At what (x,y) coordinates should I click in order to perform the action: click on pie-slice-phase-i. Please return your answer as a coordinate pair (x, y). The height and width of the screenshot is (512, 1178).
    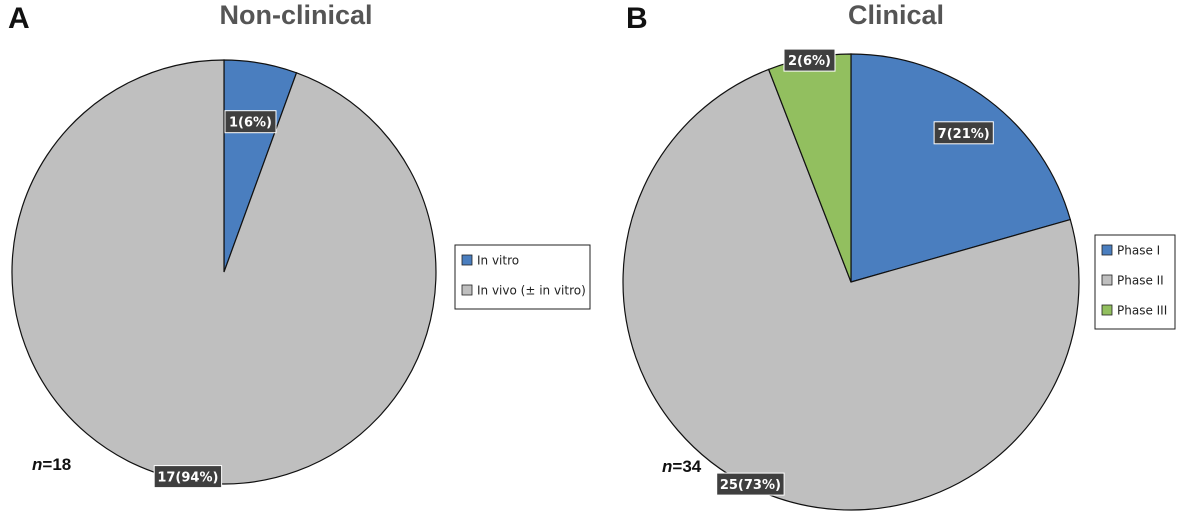
    Looking at the image, I should click on (961, 168).